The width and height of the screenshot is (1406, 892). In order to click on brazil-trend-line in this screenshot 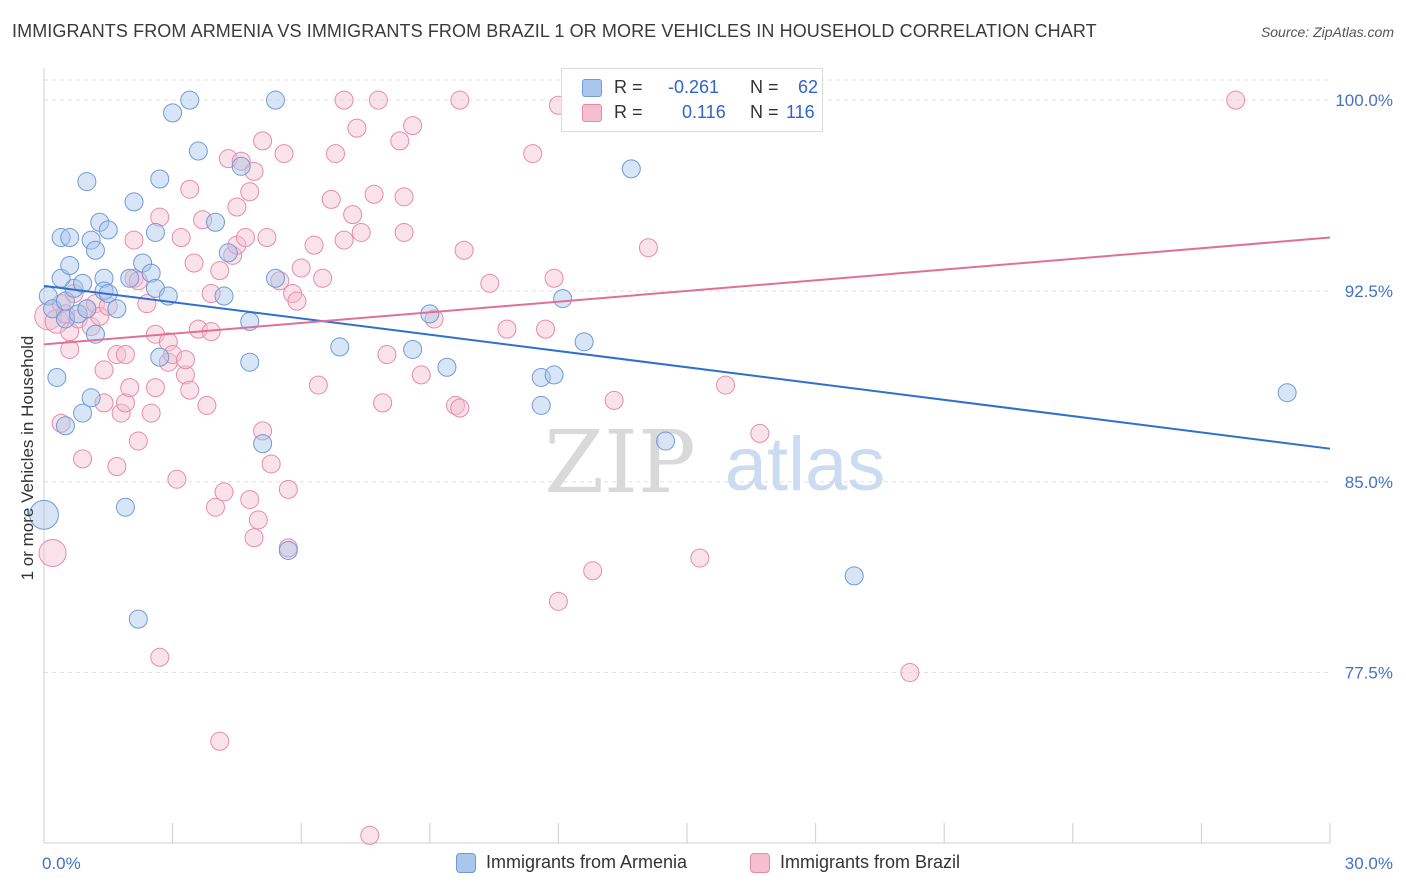, I will do `click(687, 291)`.